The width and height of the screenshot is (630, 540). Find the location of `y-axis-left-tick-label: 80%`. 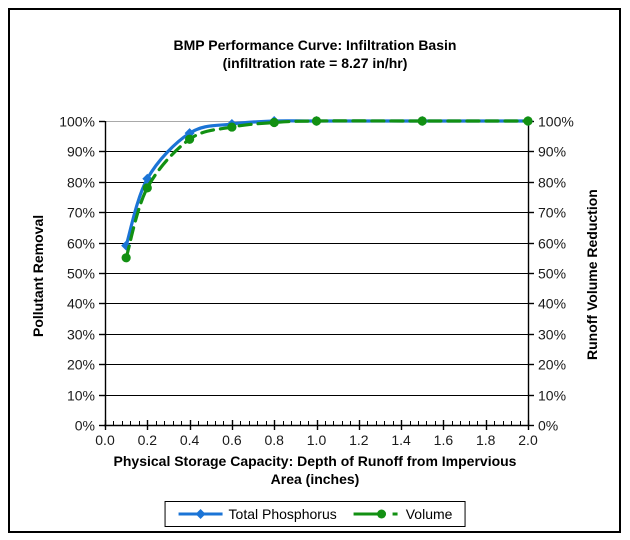

y-axis-left-tick-label: 80% is located at coordinates (81, 182).